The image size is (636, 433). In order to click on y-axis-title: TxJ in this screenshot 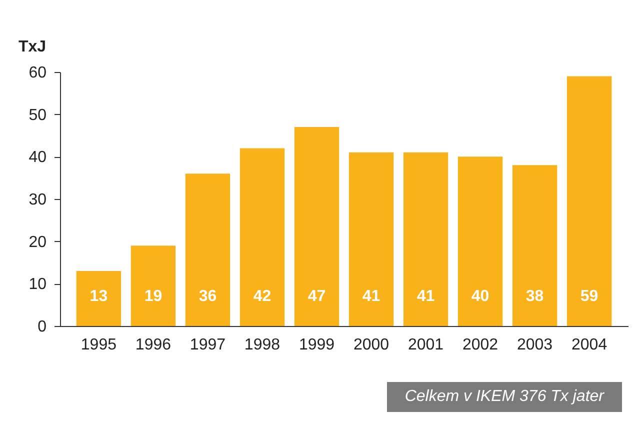, I will do `click(32, 47)`.